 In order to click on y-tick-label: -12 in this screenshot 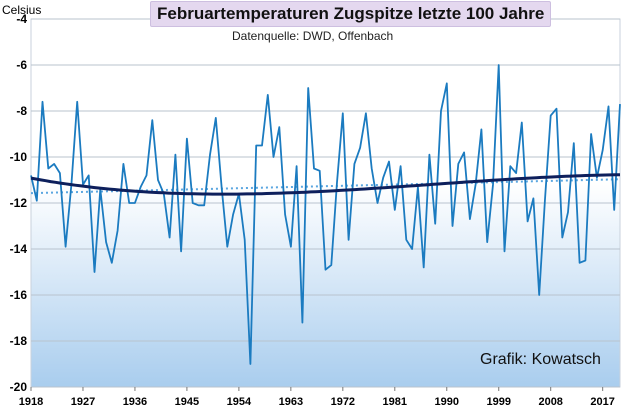, I will do `click(19, 203)`.